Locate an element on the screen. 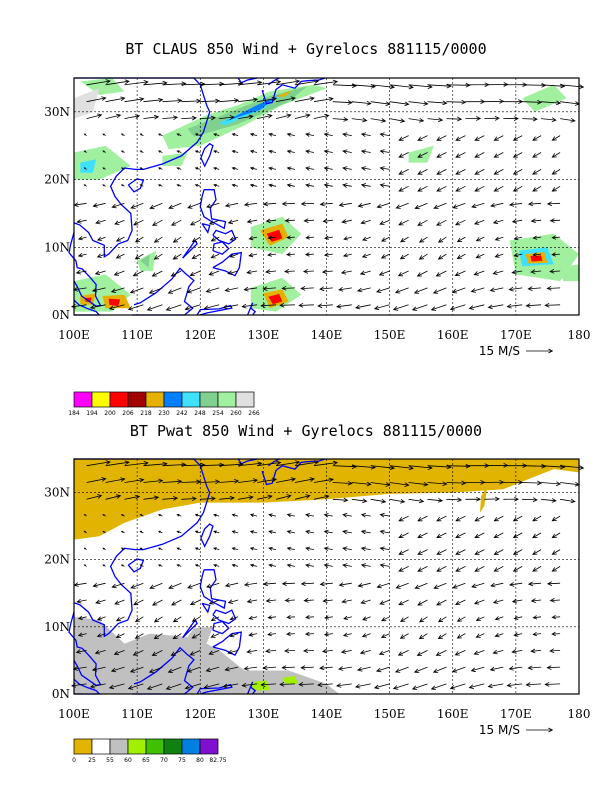 This screenshot has height=792, width=612. lon-tick-label: 160E is located at coordinates (453, 335).